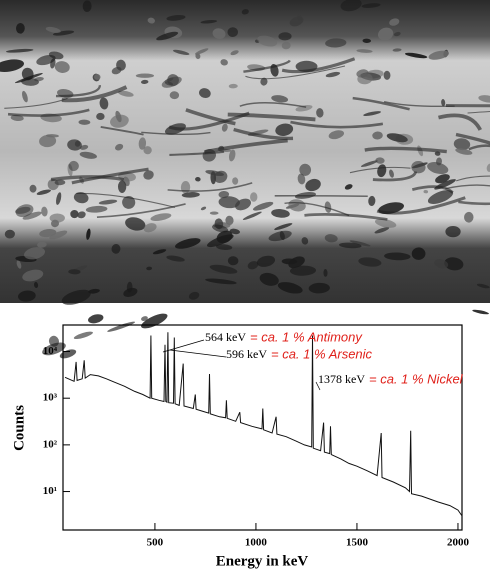 Image resolution: width=490 pixels, height=581 pixels. Describe the element at coordinates (19, 428) in the screenshot. I see `y-axis-label: Counts` at that location.